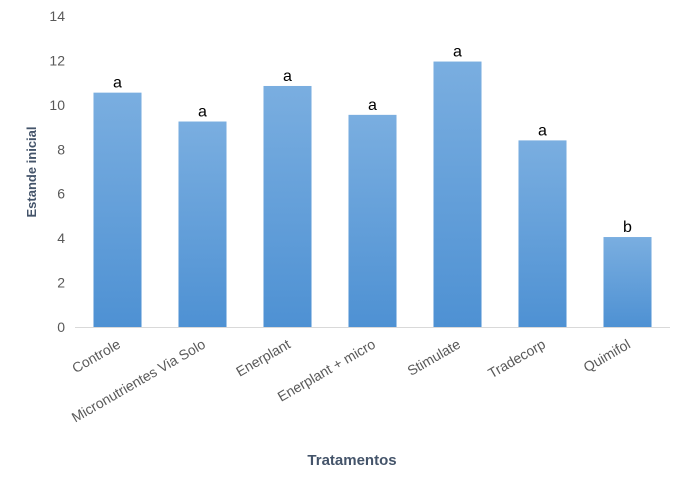 Image resolution: width=690 pixels, height=503 pixels. Describe the element at coordinates (57, 171) in the screenshot. I see `y-axis-ticks: 0 2 4 6 8 10 12 14` at that location.